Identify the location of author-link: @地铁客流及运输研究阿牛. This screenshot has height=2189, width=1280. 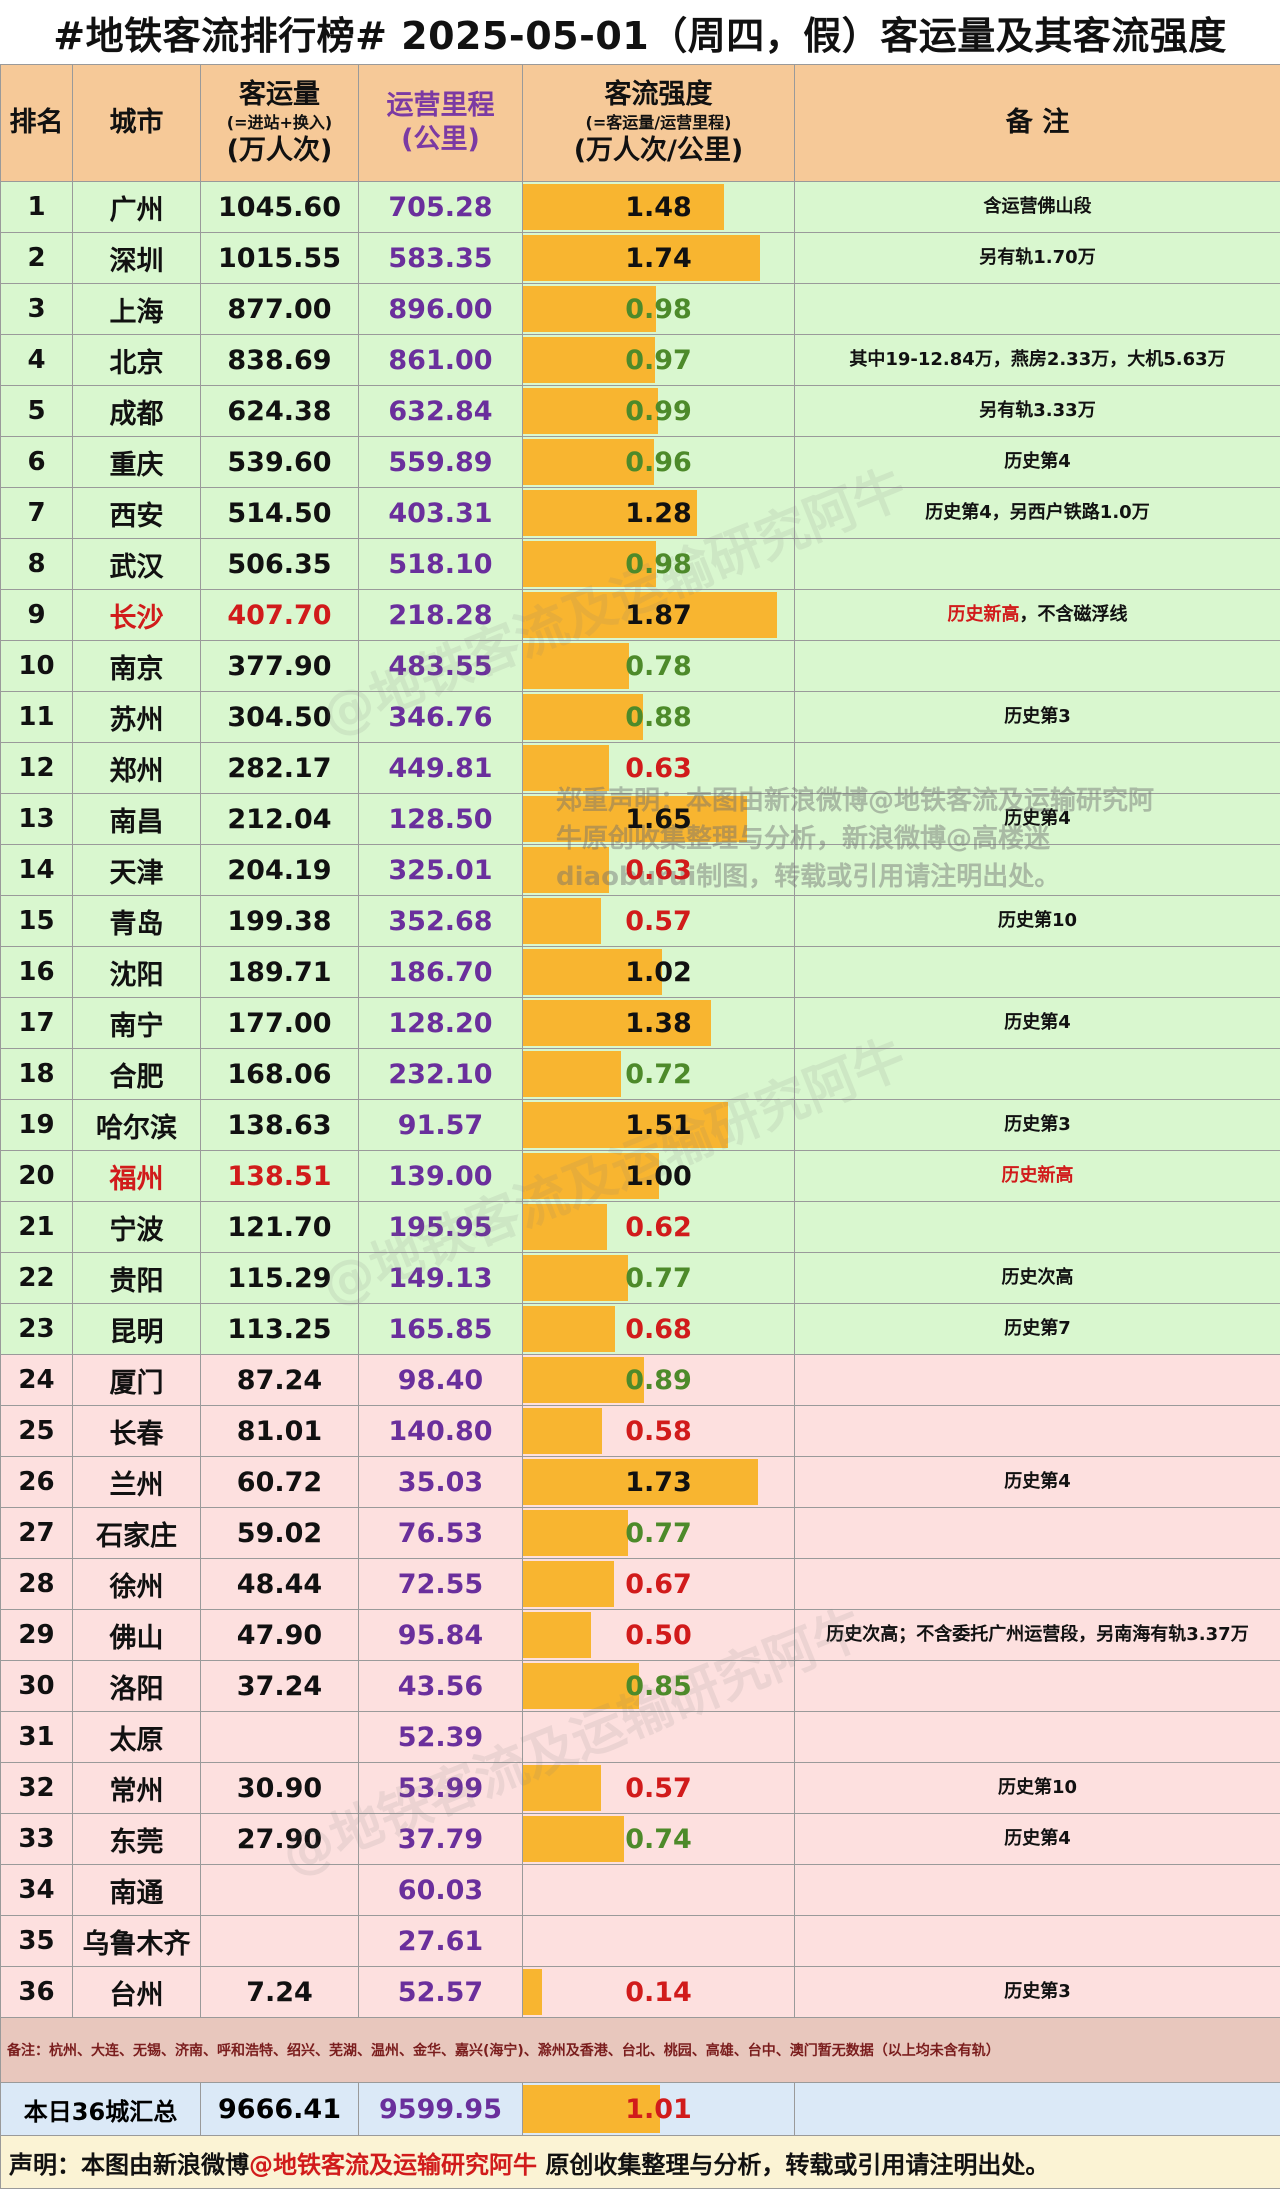
(393, 2165).